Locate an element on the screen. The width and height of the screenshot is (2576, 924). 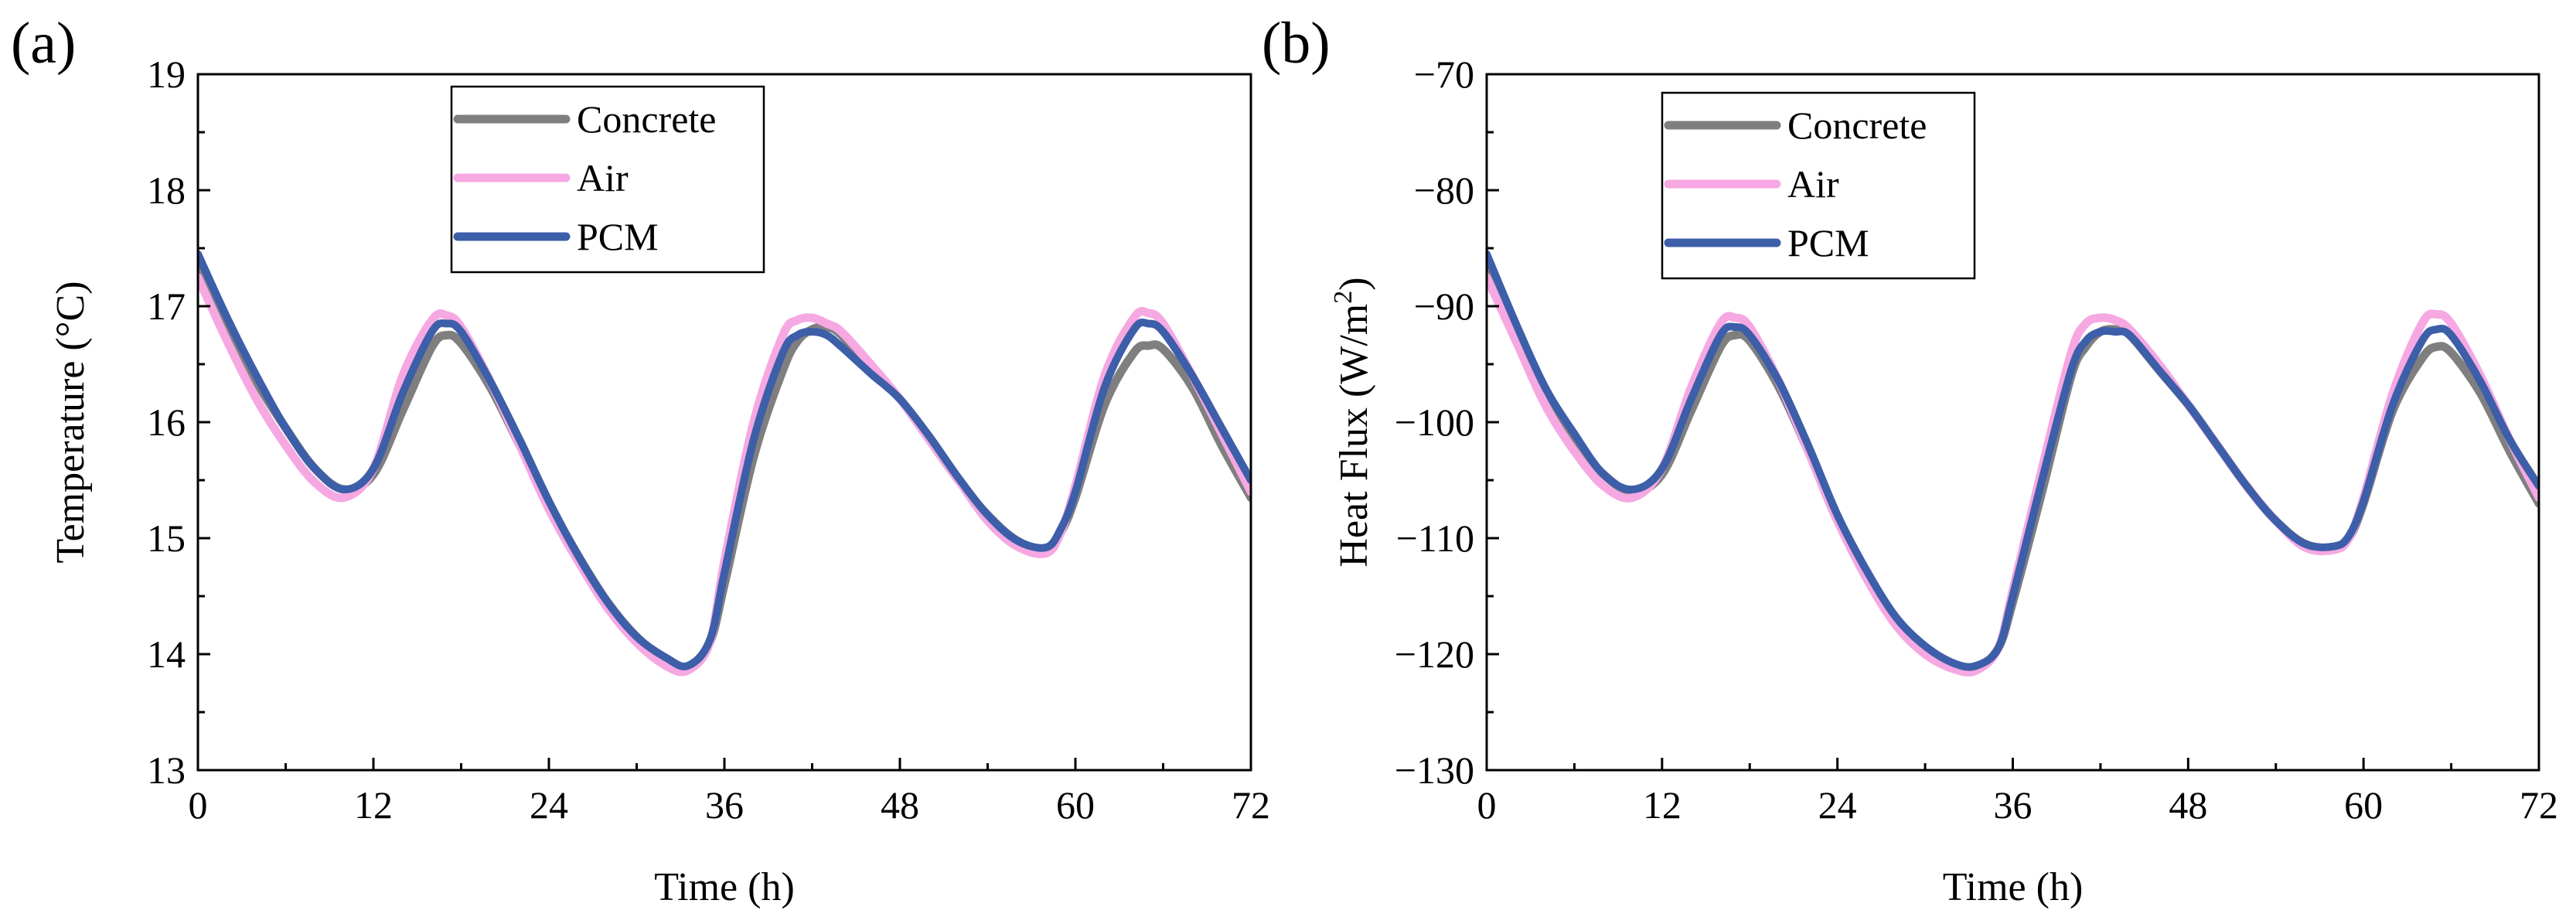
y-tick-label: 14 is located at coordinates (166, 654).